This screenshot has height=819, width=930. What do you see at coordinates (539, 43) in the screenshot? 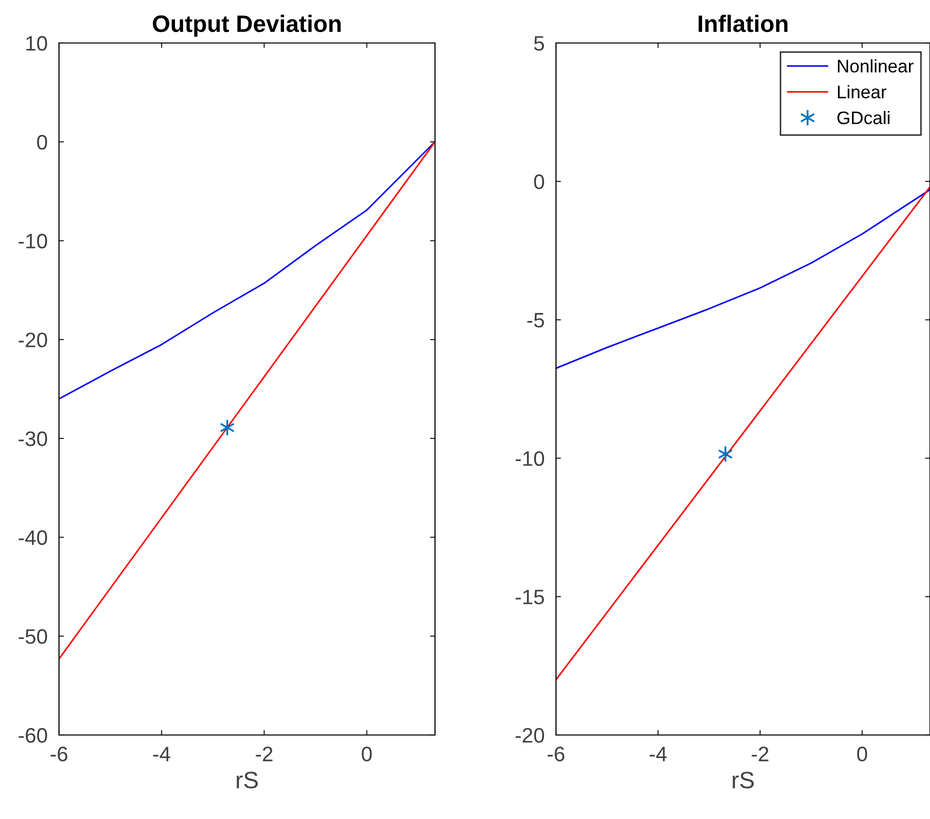
I see `y-tick-label: 5` at bounding box center [539, 43].